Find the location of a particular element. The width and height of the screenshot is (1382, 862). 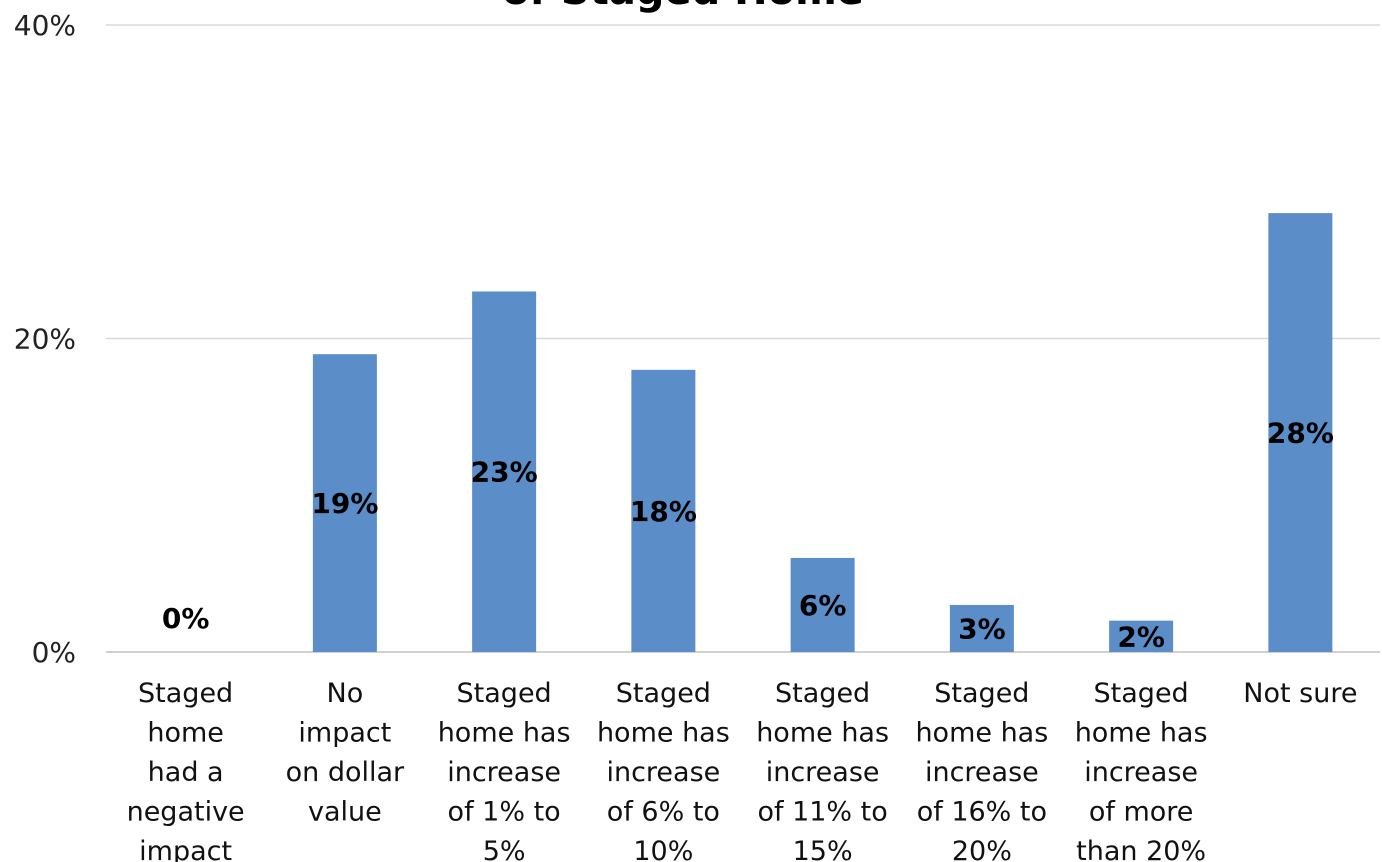

x-tick-label: Staged home had a negative impact is located at coordinates (186, 770).